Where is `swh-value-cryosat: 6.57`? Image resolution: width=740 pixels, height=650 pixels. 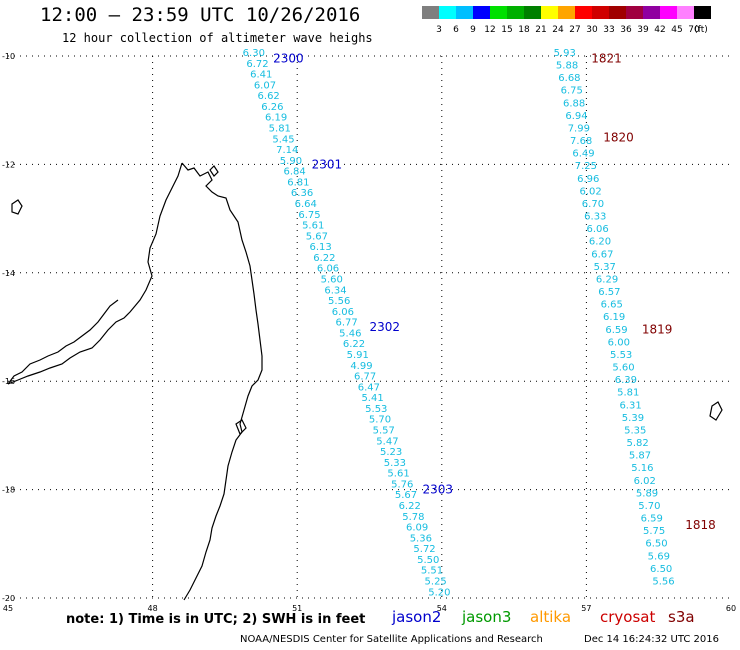
swh-value-cryosat: 6.57 is located at coordinates (609, 292).